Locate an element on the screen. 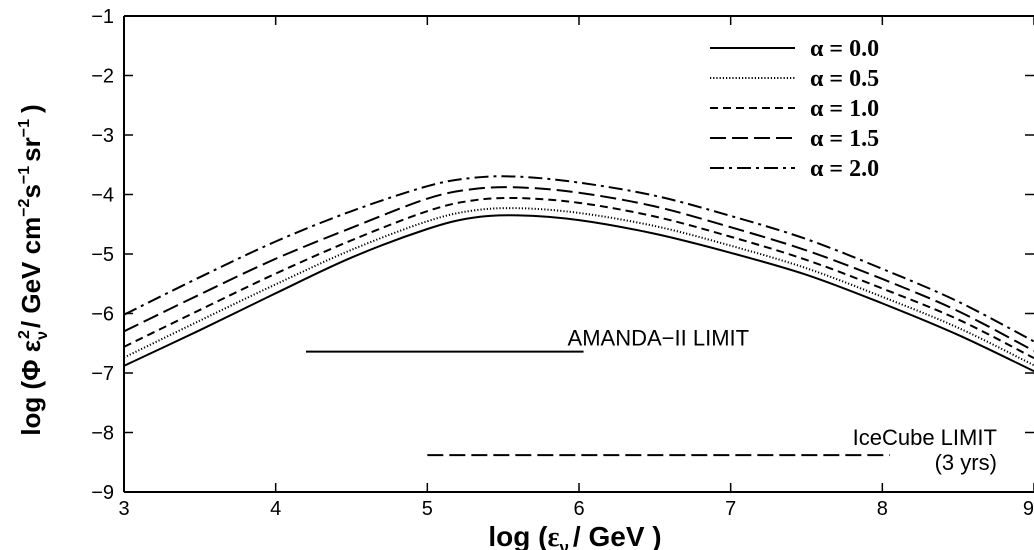 The image size is (1034, 550). y-axis-title-s: s is located at coordinates (31, 191).